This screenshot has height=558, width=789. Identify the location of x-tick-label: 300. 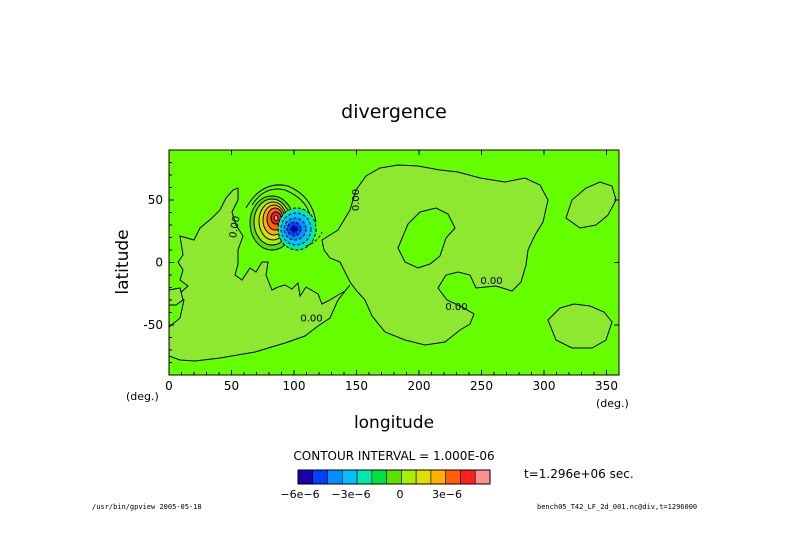
(544, 386).